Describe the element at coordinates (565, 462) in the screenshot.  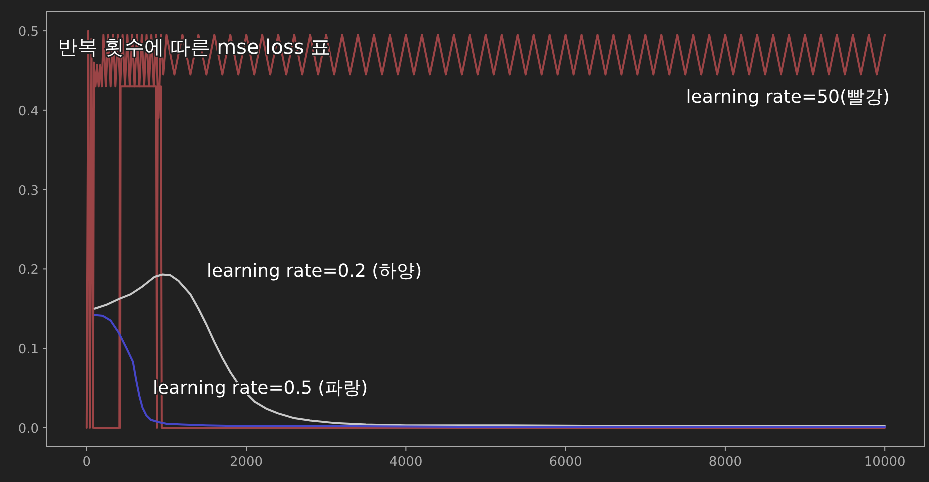
I see `x-tick-label: 6000` at that location.